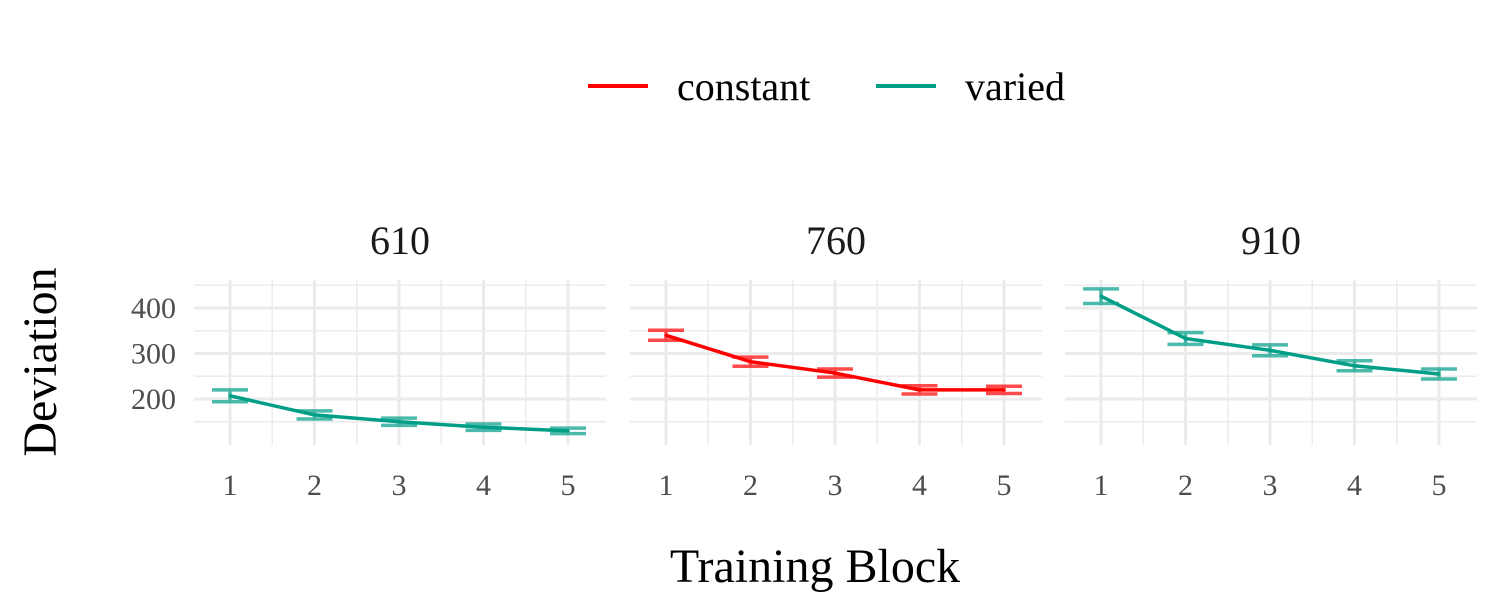 The image size is (1500, 600). Describe the element at coordinates (836, 360) in the screenshot. I see `panel-760: 760 1 2 3 4 5` at that location.